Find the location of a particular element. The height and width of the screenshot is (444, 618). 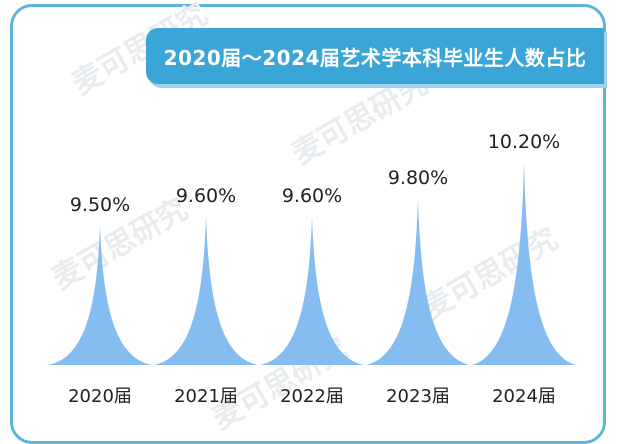

chart-title: 2020届～2024届艺术学本科毕业生人数占比 is located at coordinates (375, 57).